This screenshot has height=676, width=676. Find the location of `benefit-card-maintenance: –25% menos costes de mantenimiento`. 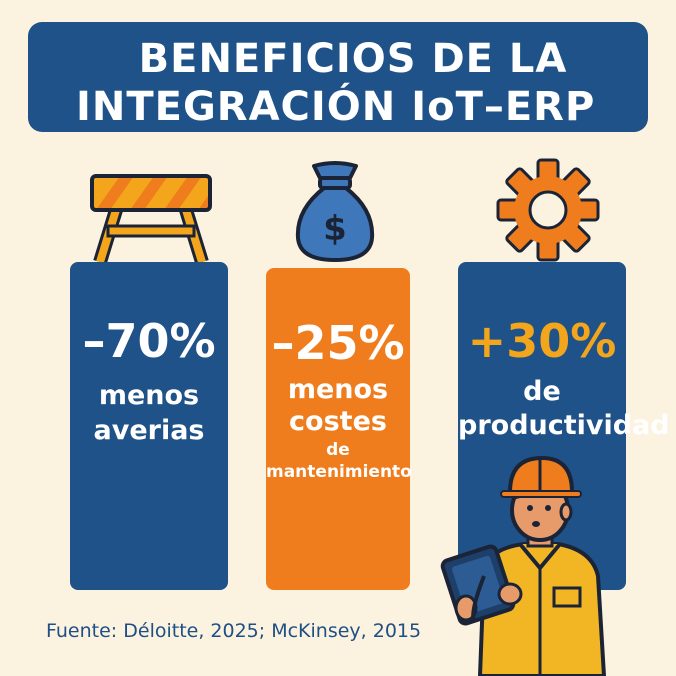

benefit-card-maintenance: –25% menos costes de mantenimiento is located at coordinates (339, 429).